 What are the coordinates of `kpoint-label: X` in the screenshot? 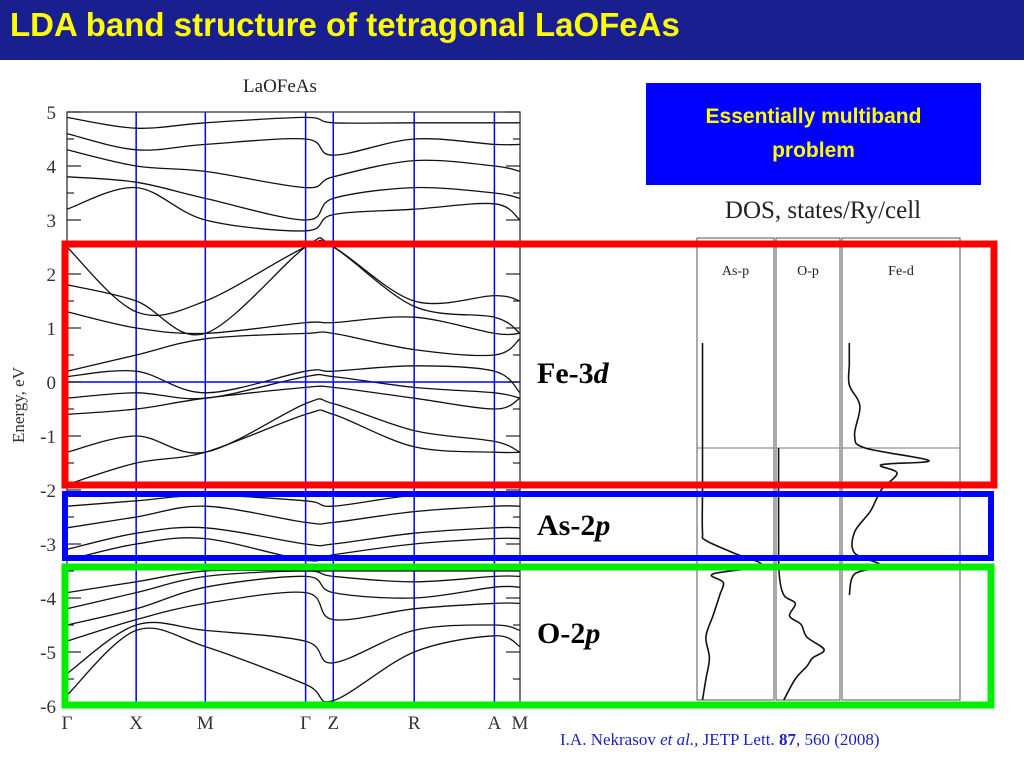 It's located at (136, 723).